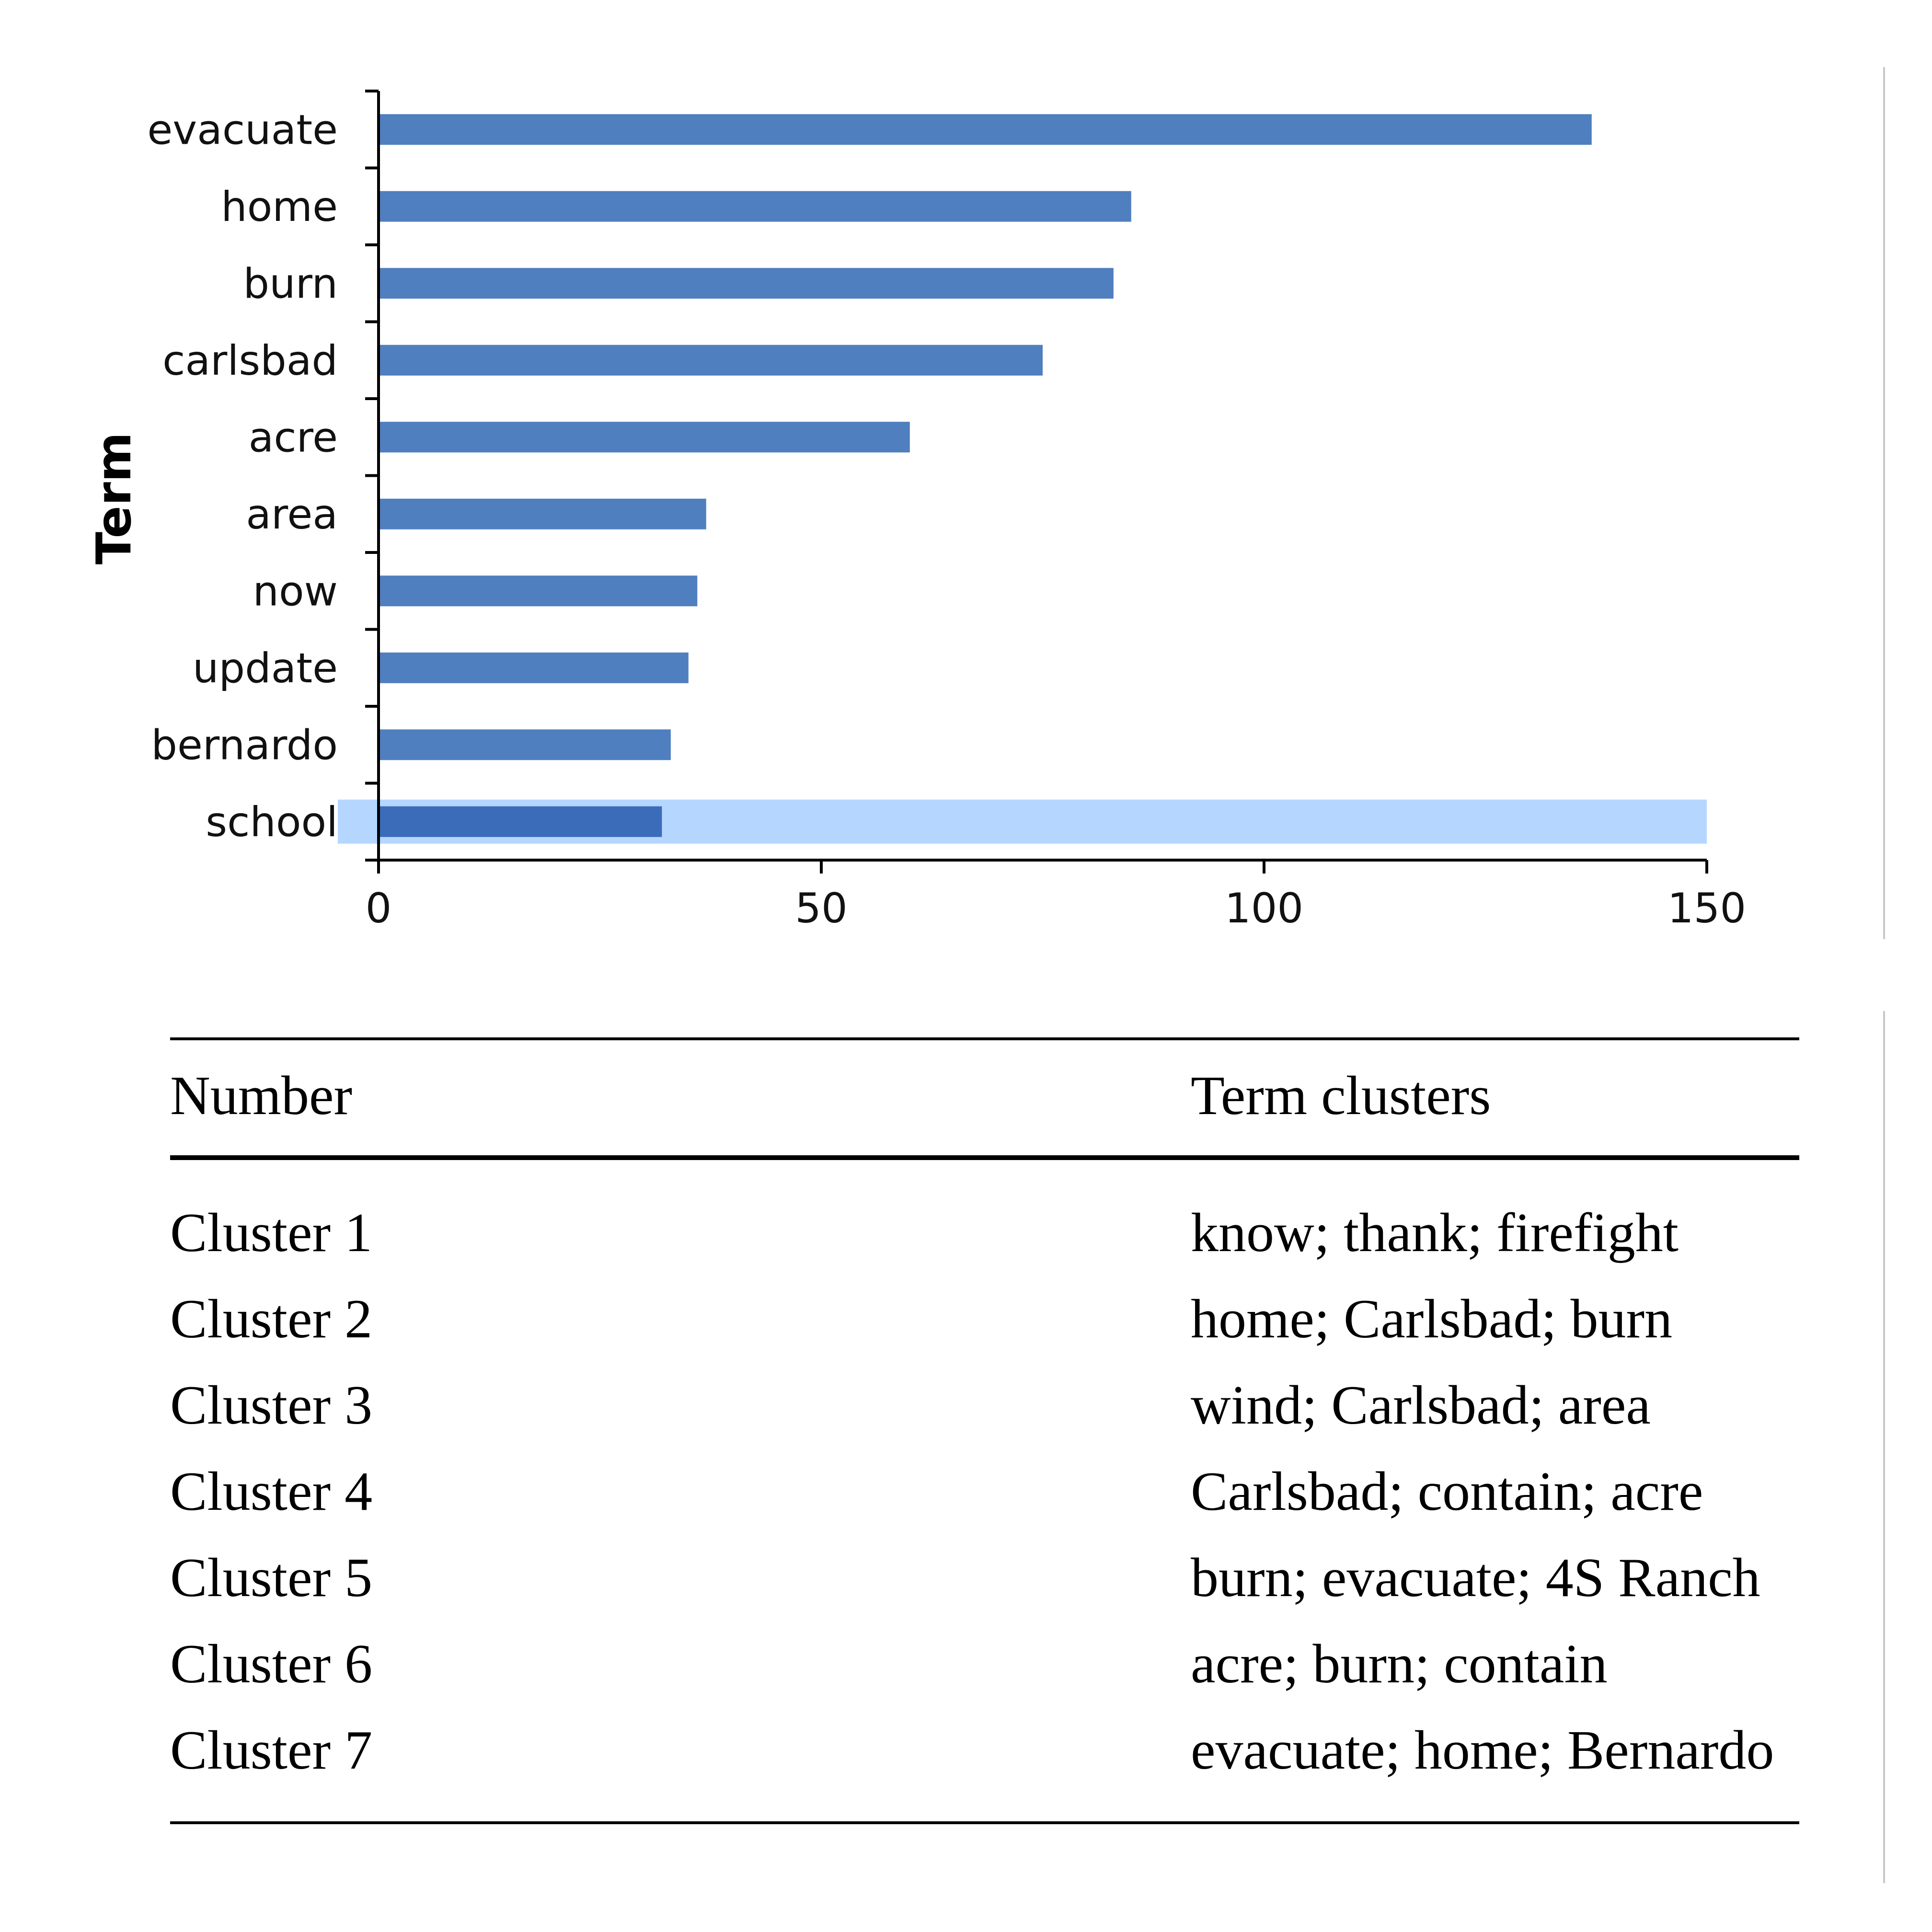 This screenshot has width=1932, height=1932. Describe the element at coordinates (985, 1822) in the screenshot. I see `table-bottom-rule` at that location.